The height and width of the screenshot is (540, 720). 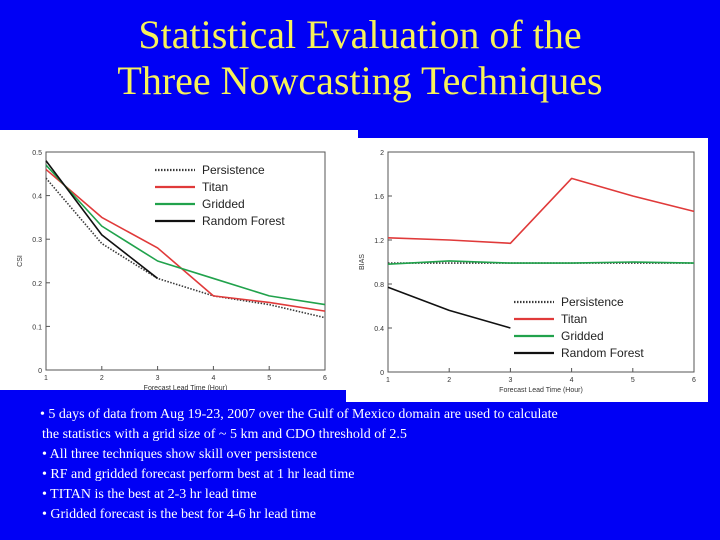 What do you see at coordinates (149, 494) in the screenshot?
I see `bullet-item: • TITAN is the best at 2-3 hr lead time` at bounding box center [149, 494].